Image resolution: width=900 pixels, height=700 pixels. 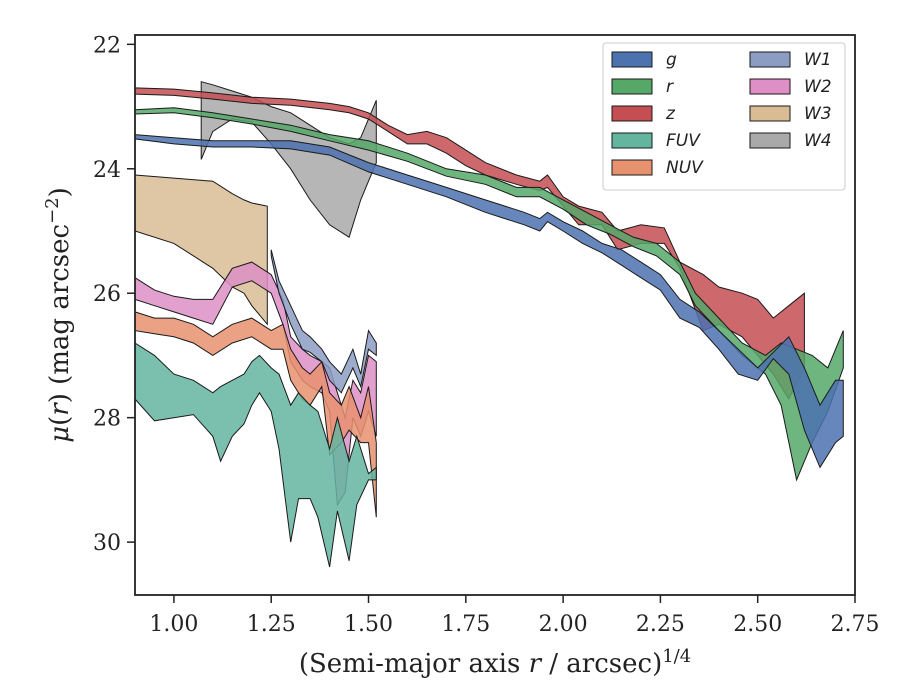 I want to click on y-tick-label: 28, so click(x=107, y=419).